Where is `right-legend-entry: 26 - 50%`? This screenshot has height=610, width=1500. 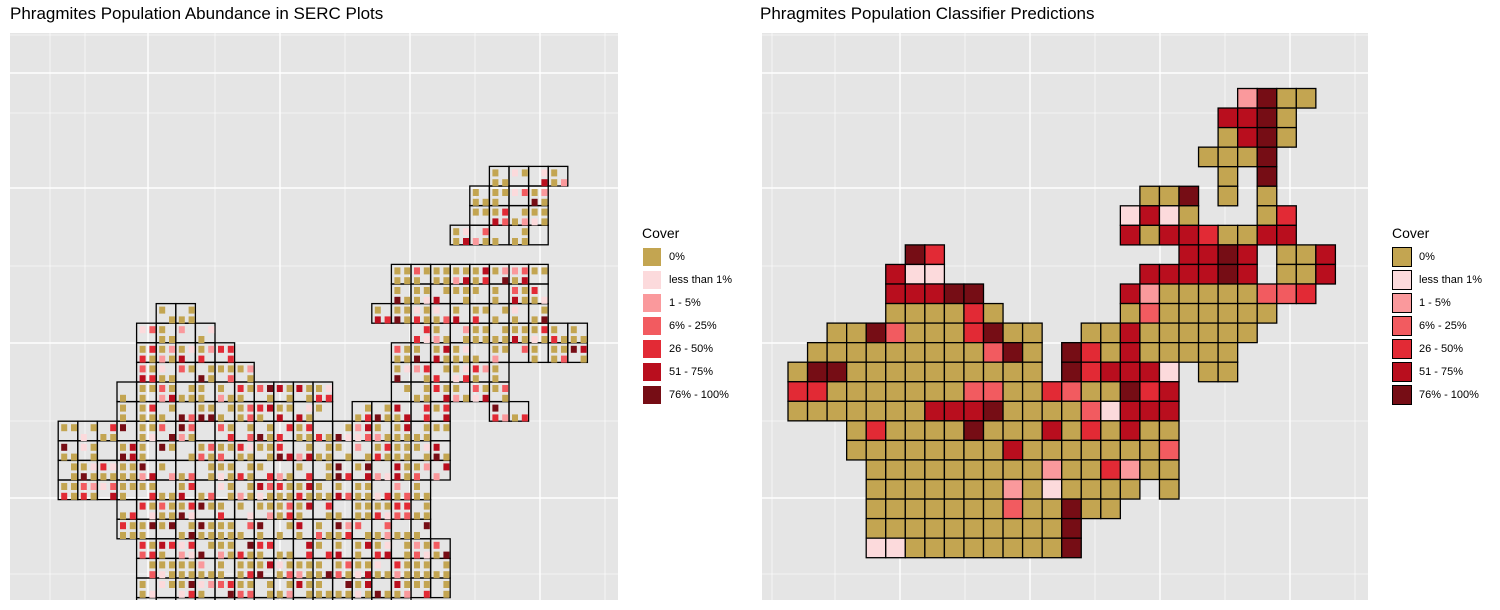
right-legend-entry: 26 - 50% is located at coordinates (1437, 348).